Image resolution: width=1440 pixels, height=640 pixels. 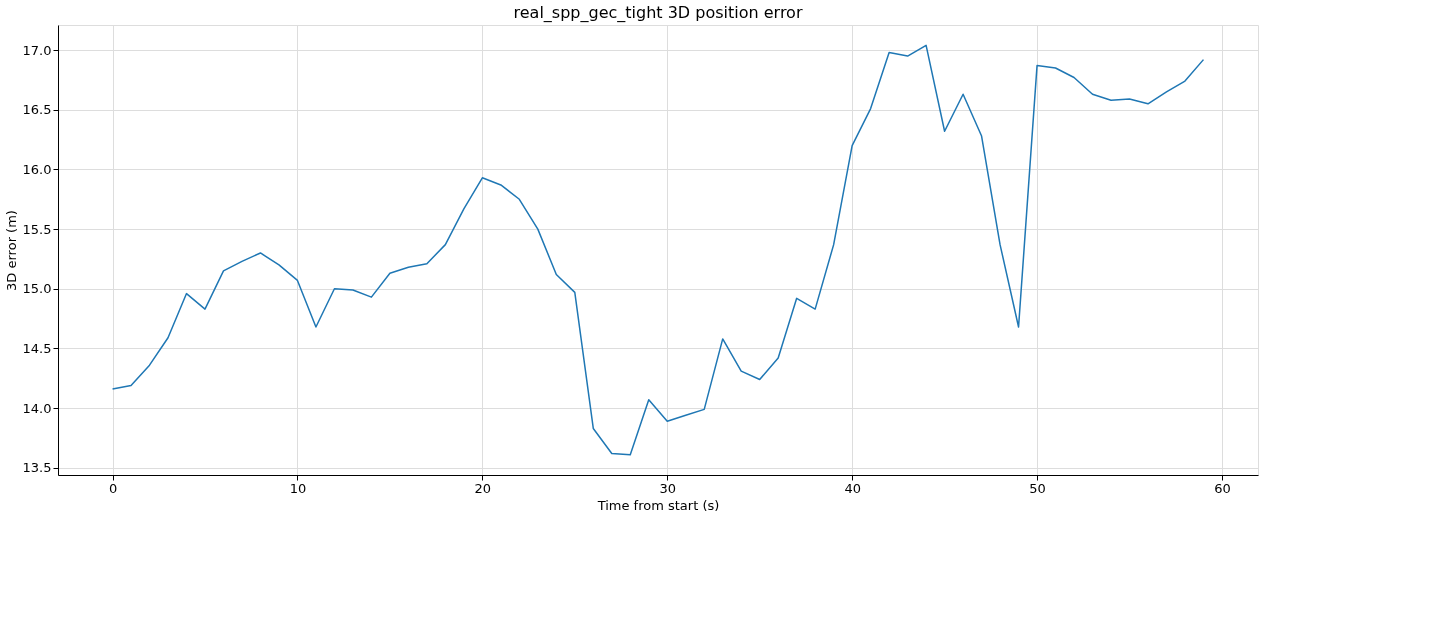 What do you see at coordinates (852, 488) in the screenshot?
I see `x-tick-label: 40` at bounding box center [852, 488].